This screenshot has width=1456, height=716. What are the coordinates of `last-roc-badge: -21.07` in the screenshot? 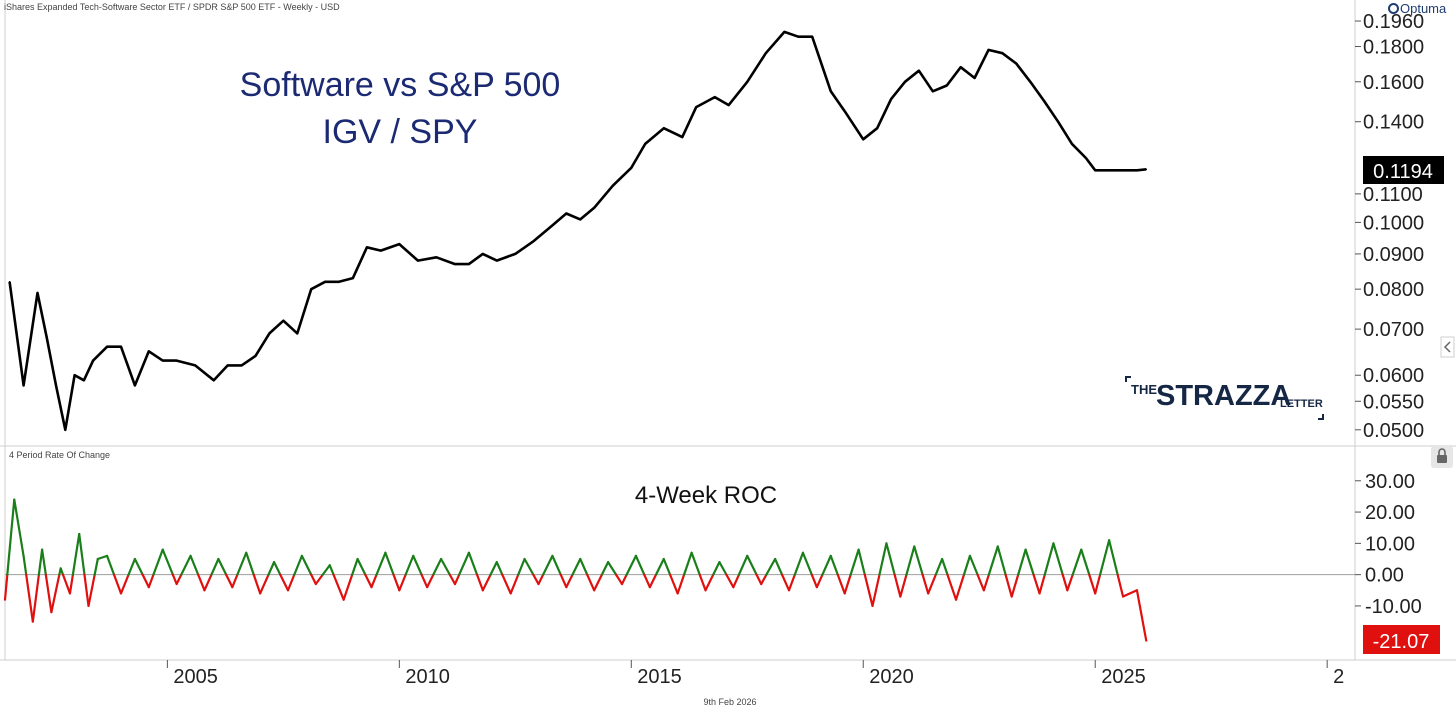 It's located at (1401, 639).